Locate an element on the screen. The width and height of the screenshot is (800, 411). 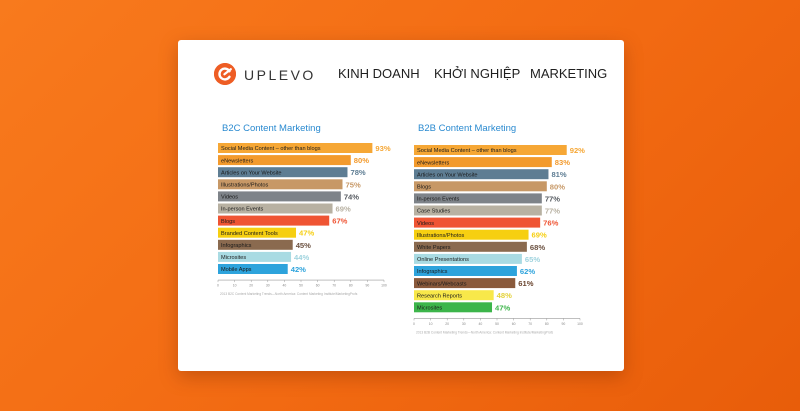
b2c-category-label: eNewsletters is located at coordinates (237, 161).